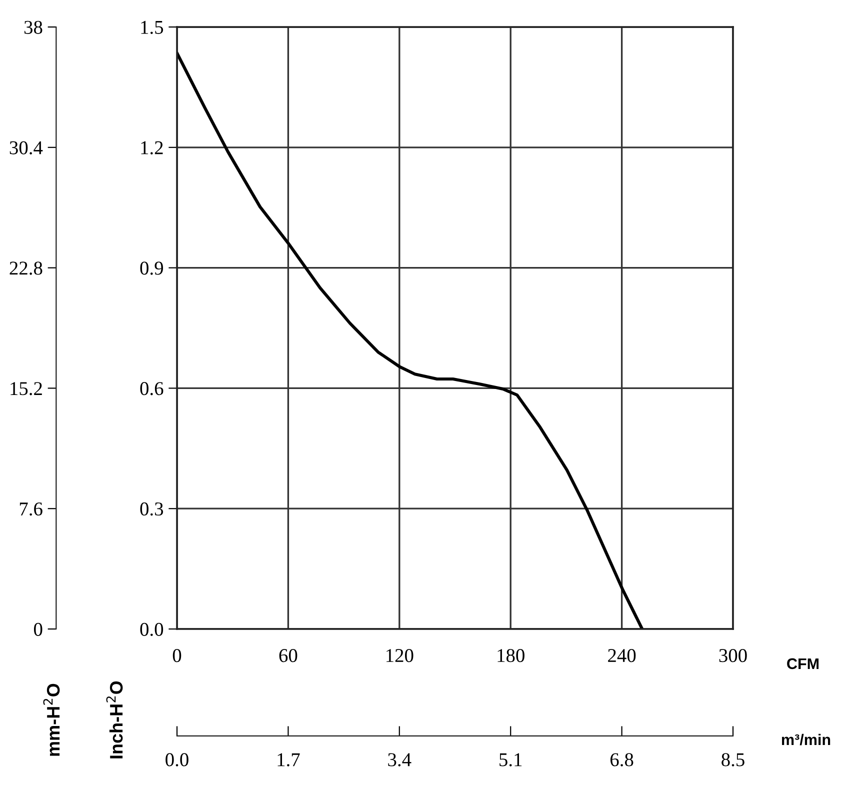  What do you see at coordinates (400, 759) in the screenshot?
I see `x2-tick-label: 3.4` at bounding box center [400, 759].